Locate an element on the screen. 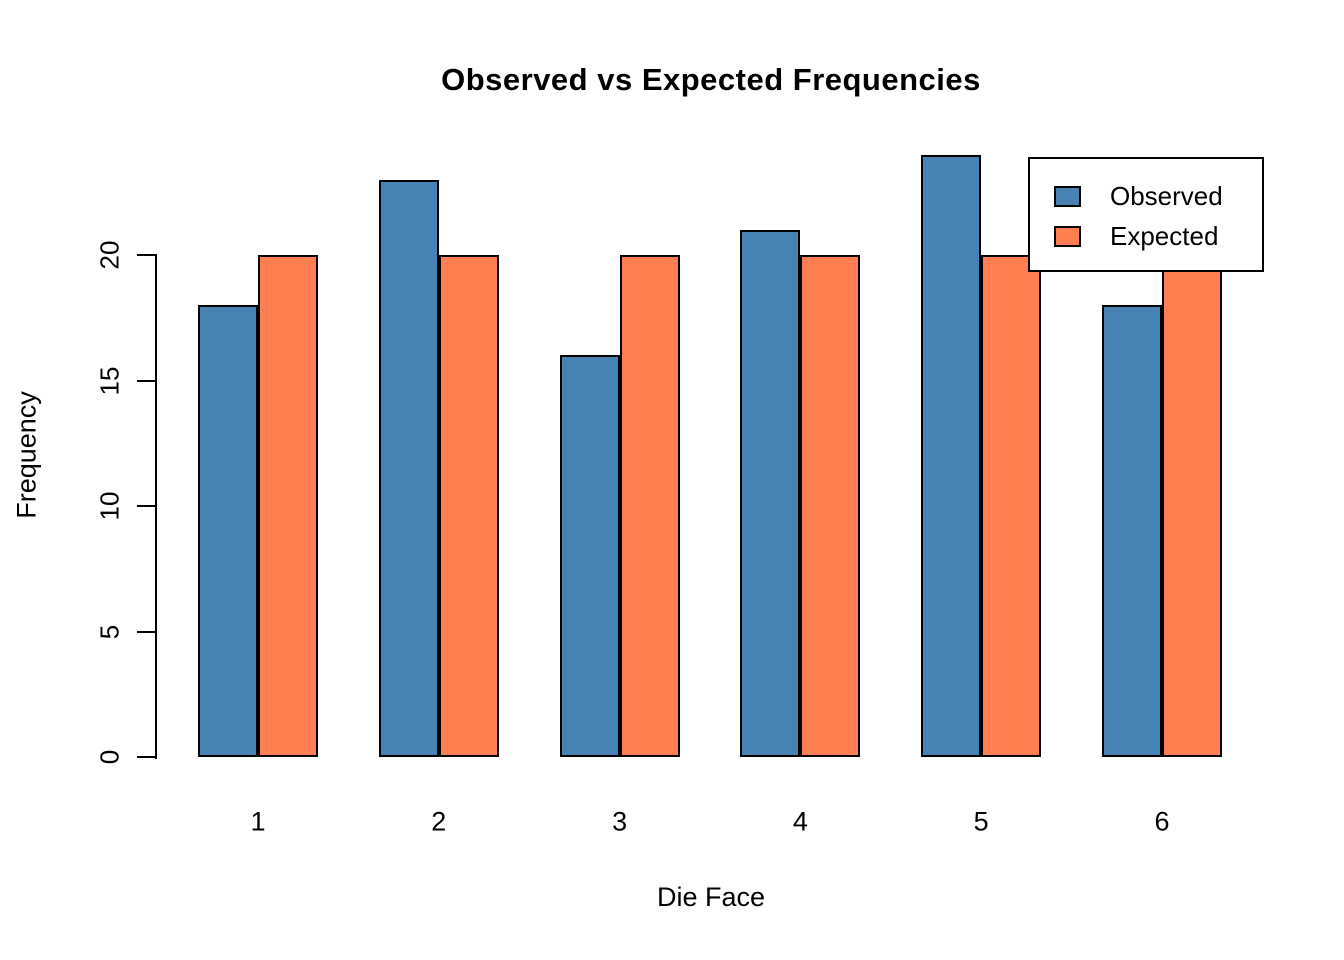 Image resolution: width=1344 pixels, height=960 pixels. y-tick-label: 10 is located at coordinates (109, 506).